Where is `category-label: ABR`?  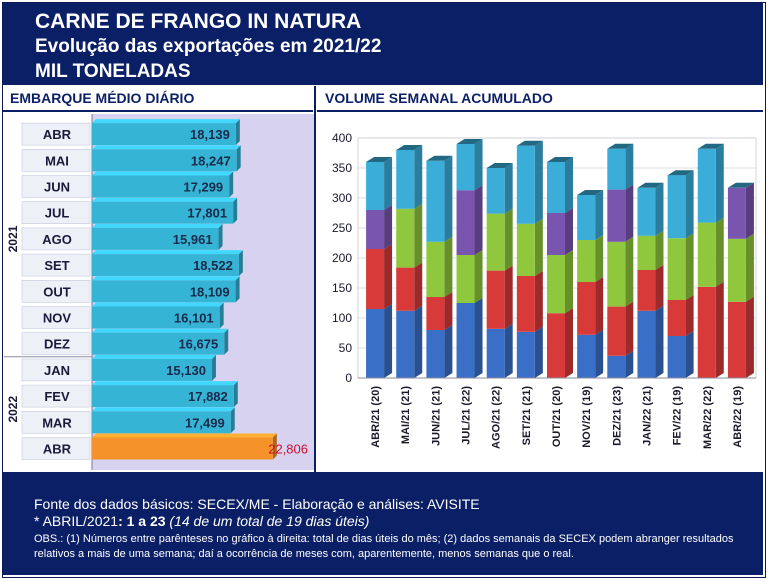
category-label: ABR is located at coordinates (57, 134).